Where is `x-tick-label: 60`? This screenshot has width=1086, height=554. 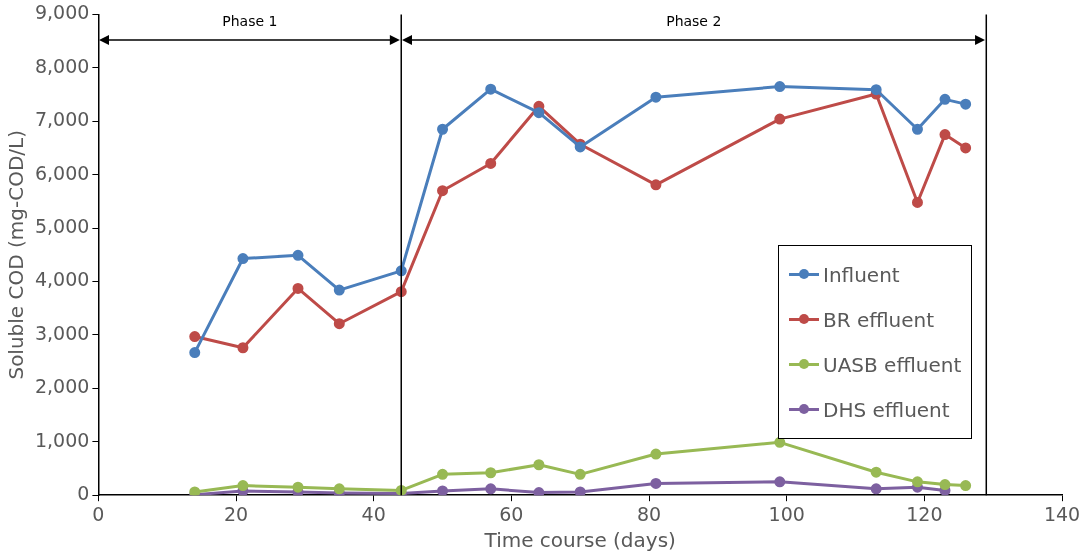
x-tick-label: 60 is located at coordinates (511, 513).